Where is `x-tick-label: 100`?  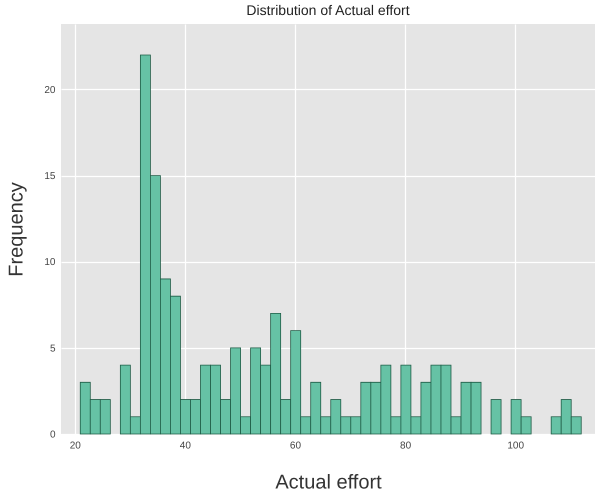 x-tick-label: 100 is located at coordinates (515, 446).